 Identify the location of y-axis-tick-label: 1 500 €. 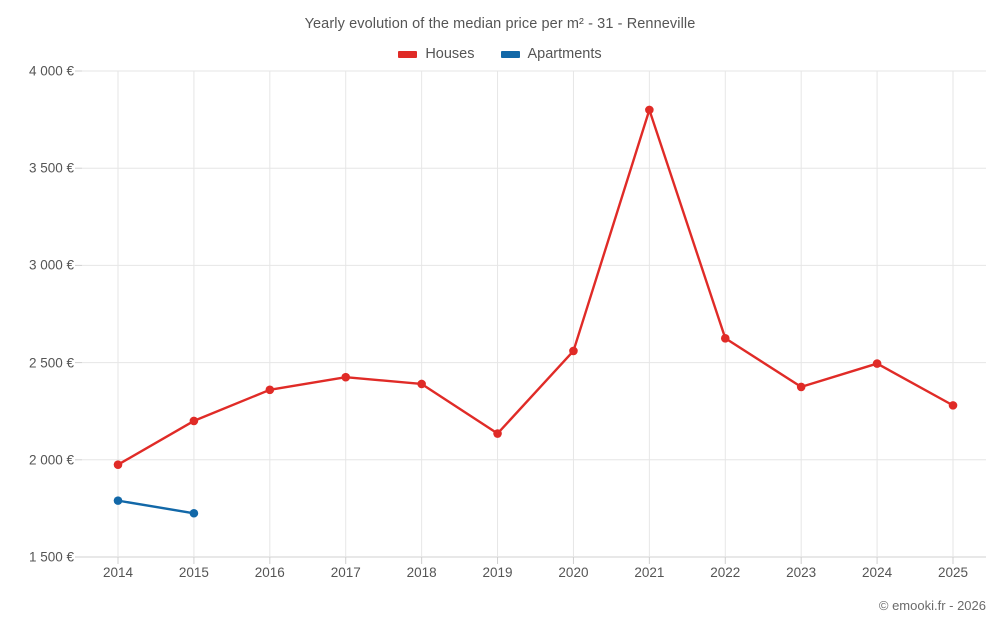
(51, 557).